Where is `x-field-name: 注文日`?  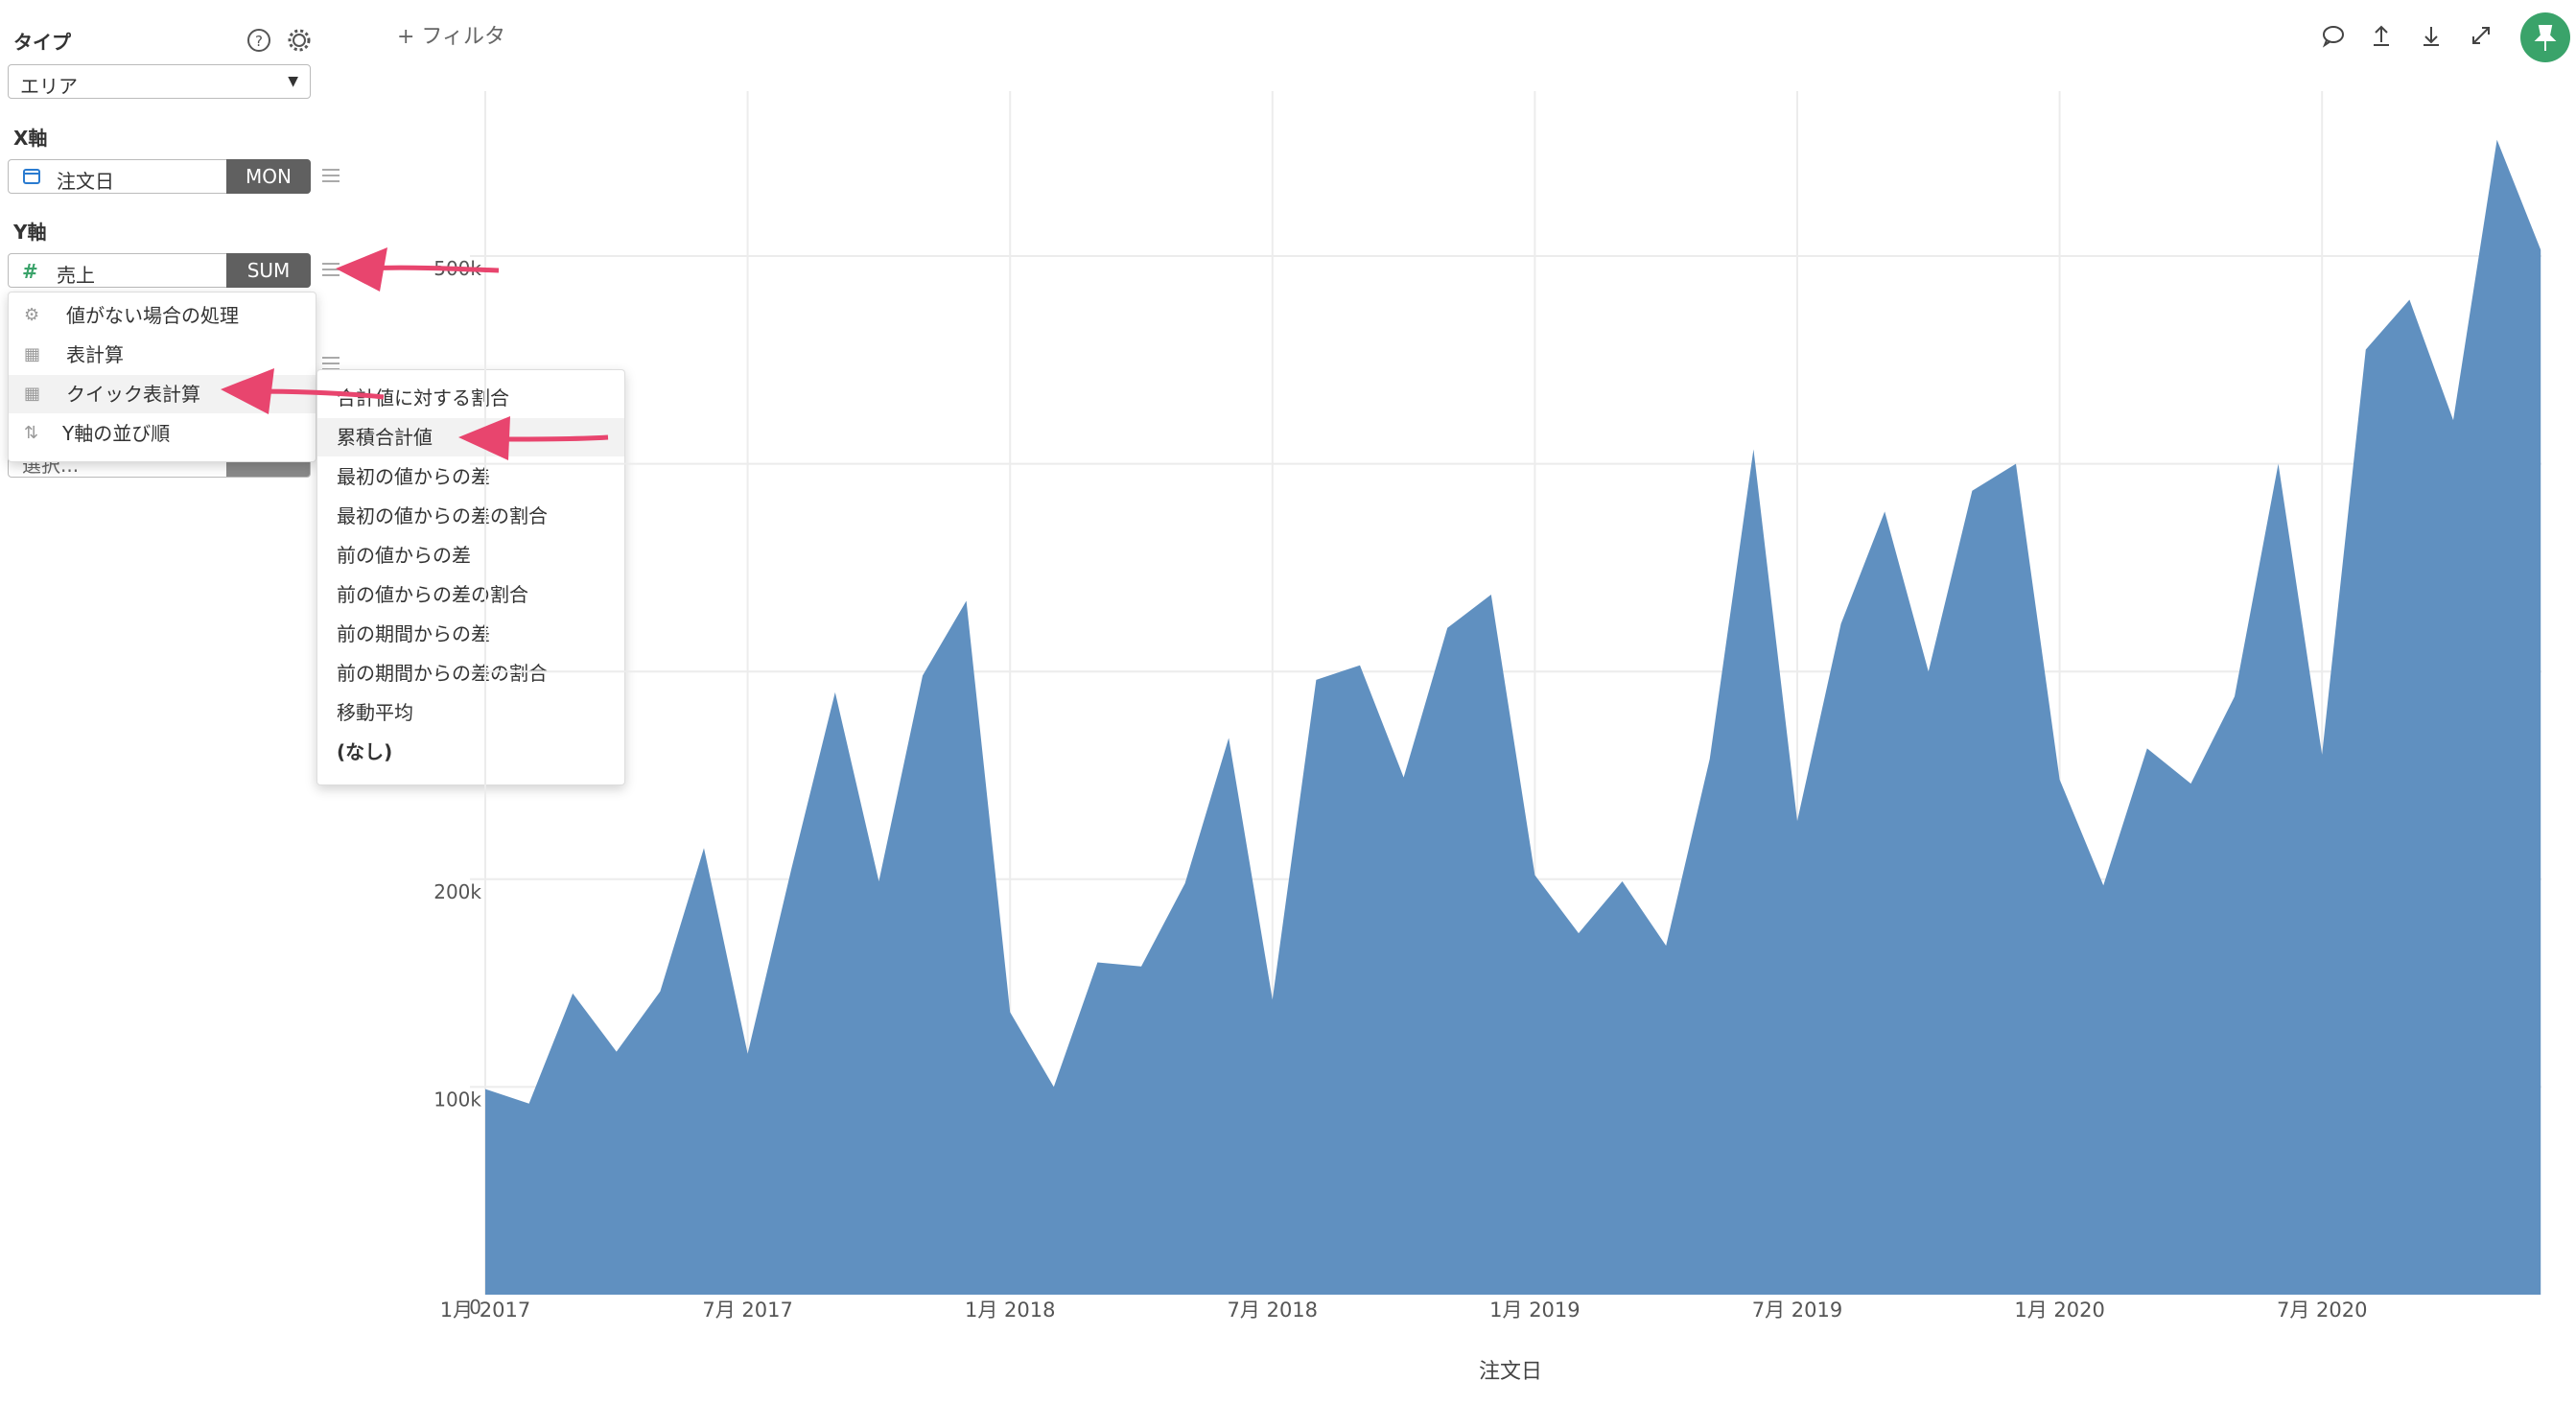 x-field-name: 注文日 is located at coordinates (85, 181).